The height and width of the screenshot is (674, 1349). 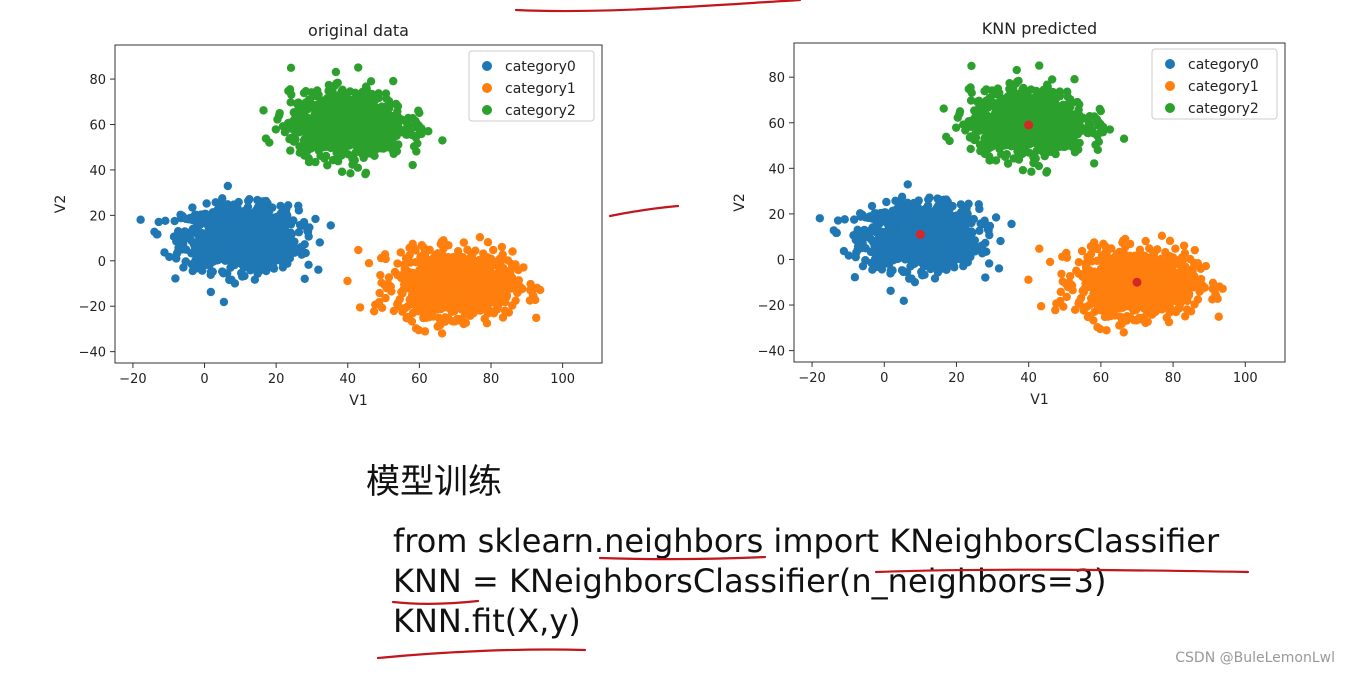 What do you see at coordinates (781, 260) in the screenshot?
I see `y-tick-label: 0` at bounding box center [781, 260].